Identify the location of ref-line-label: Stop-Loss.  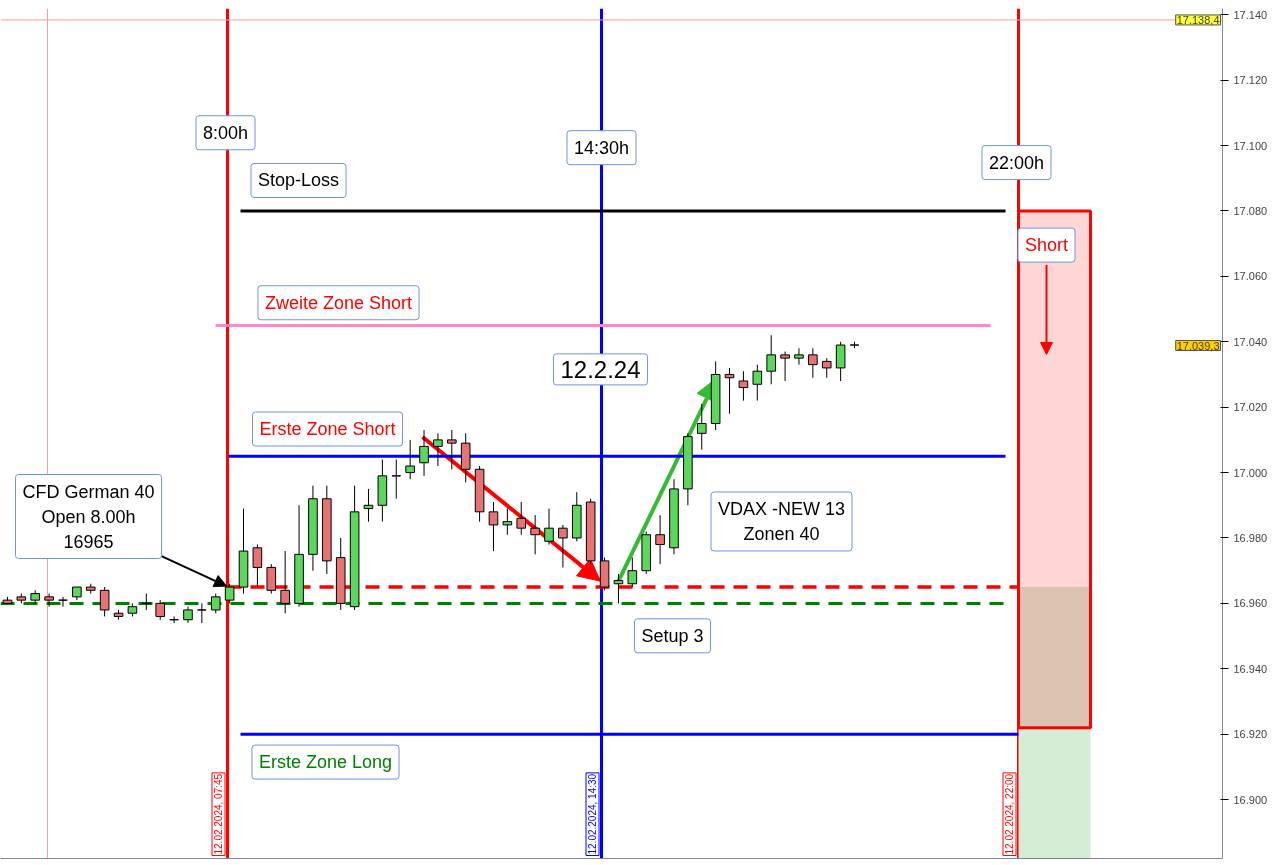
(298, 180).